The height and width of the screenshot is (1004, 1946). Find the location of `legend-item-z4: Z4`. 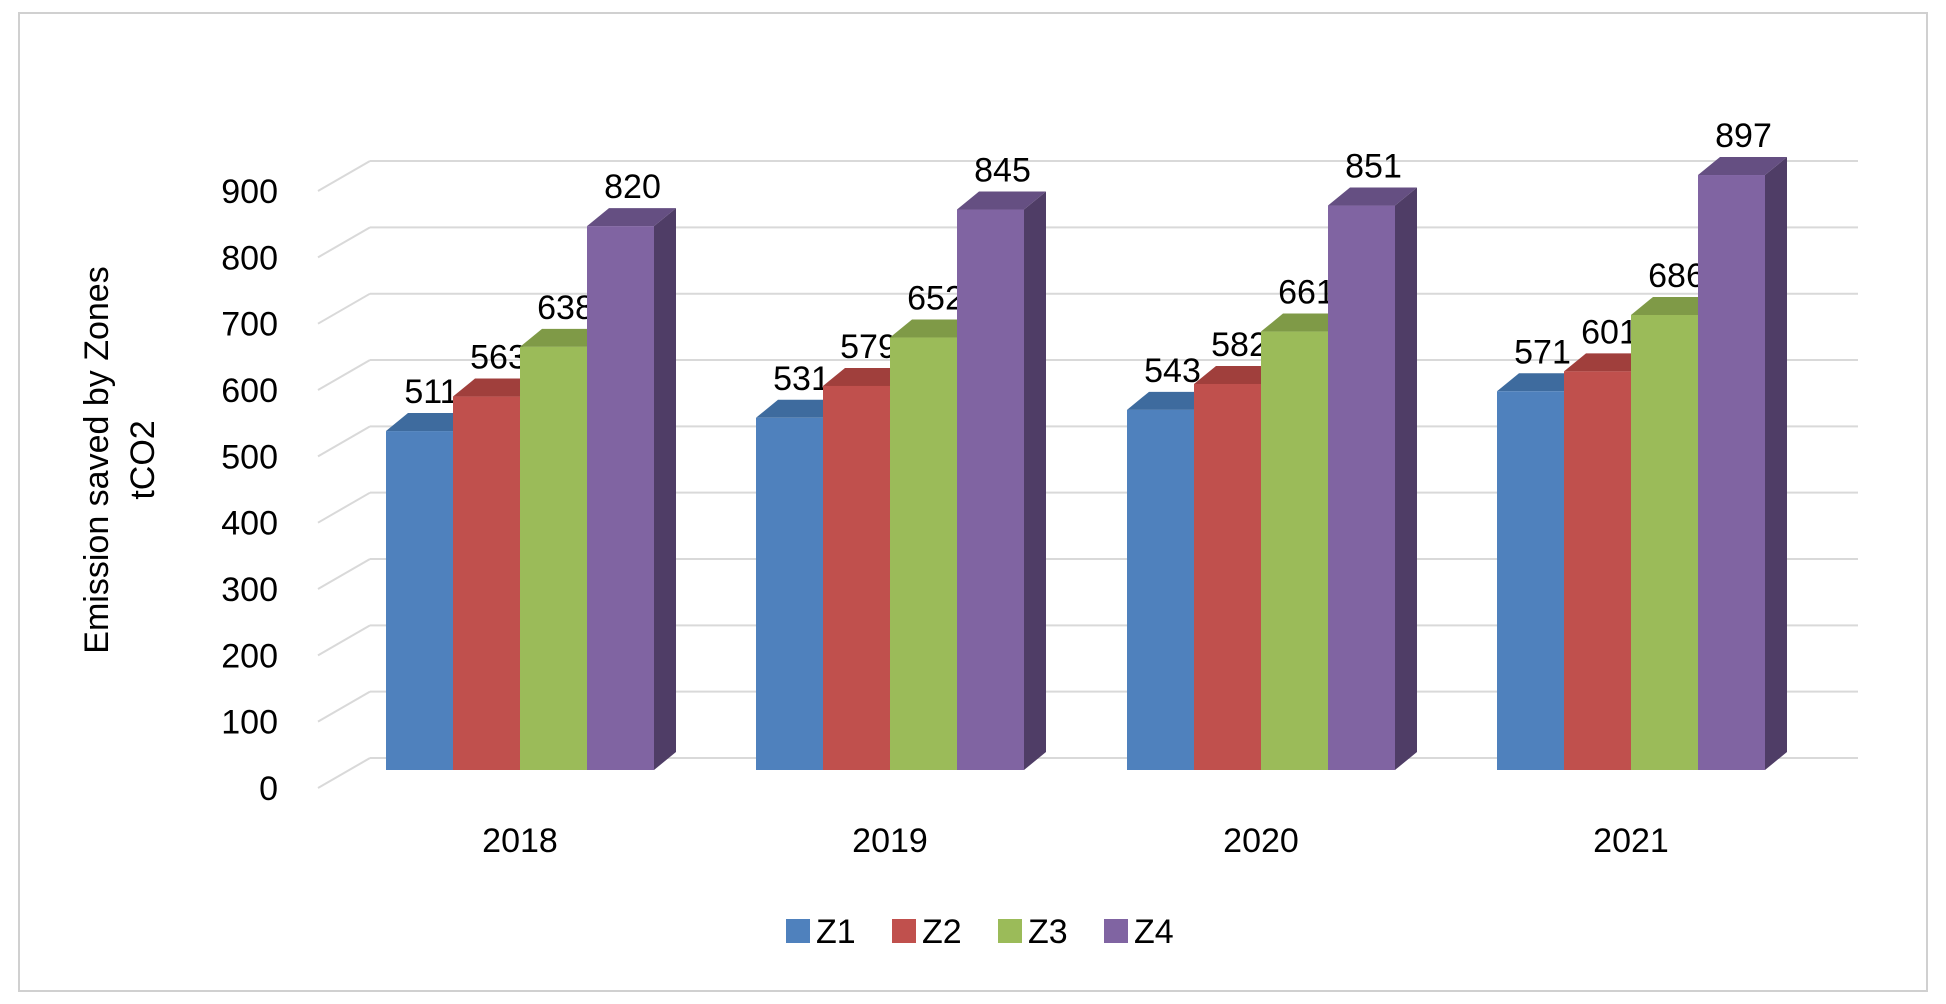

legend-item-z4: Z4 is located at coordinates (1139, 932).